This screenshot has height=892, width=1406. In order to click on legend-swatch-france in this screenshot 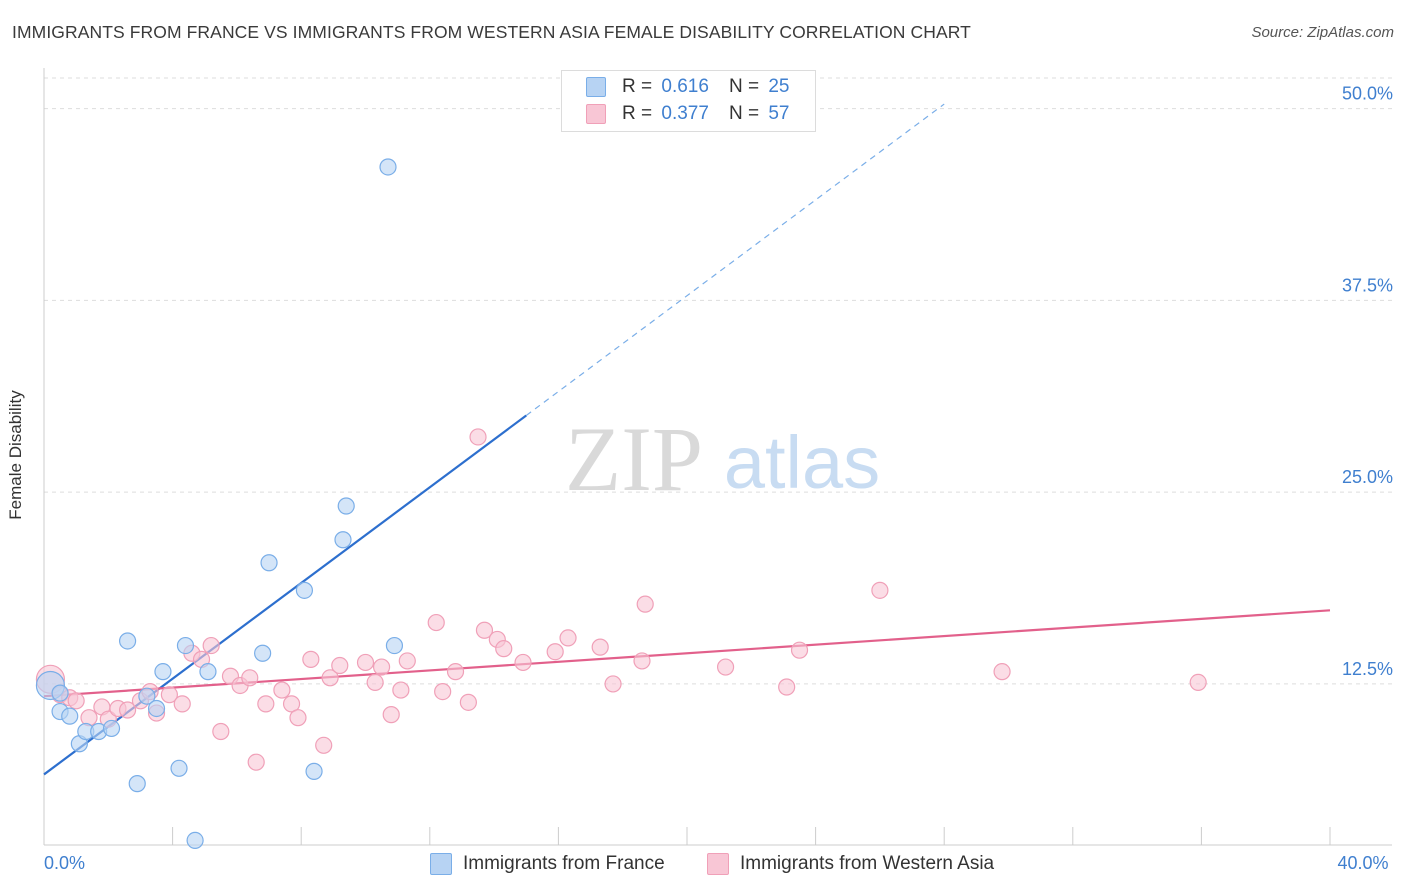, I will do `click(596, 87)`.